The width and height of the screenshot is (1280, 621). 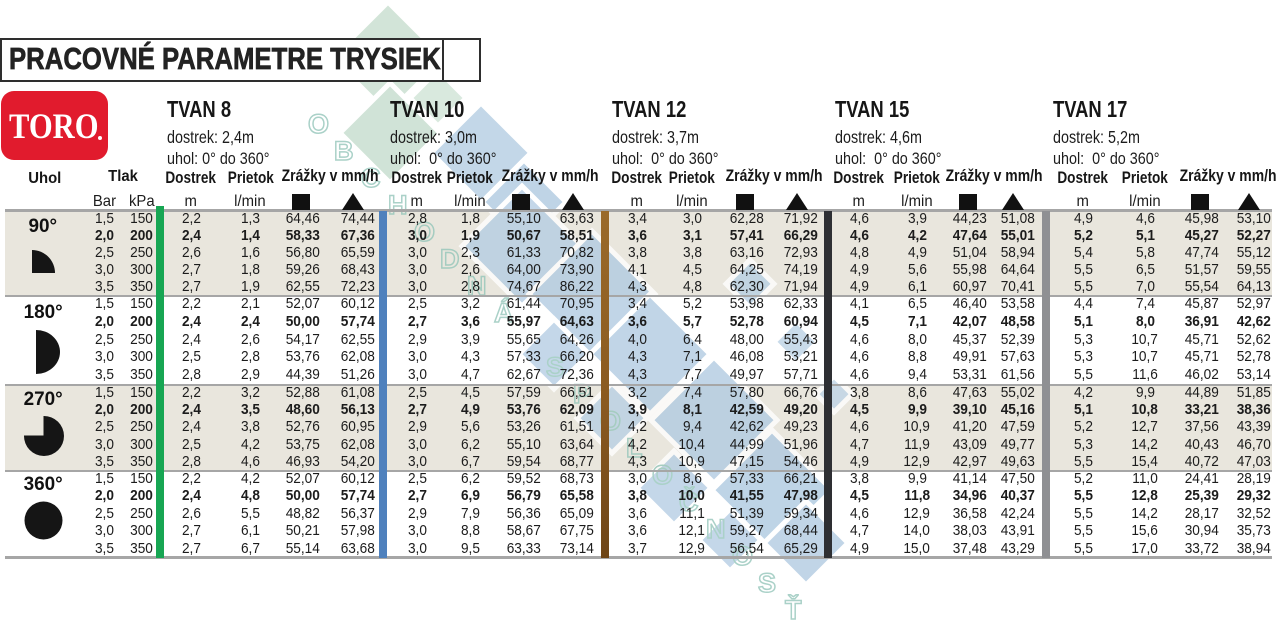 What do you see at coordinates (450, 259) in the screenshot?
I see `svg-text: D` at bounding box center [450, 259].